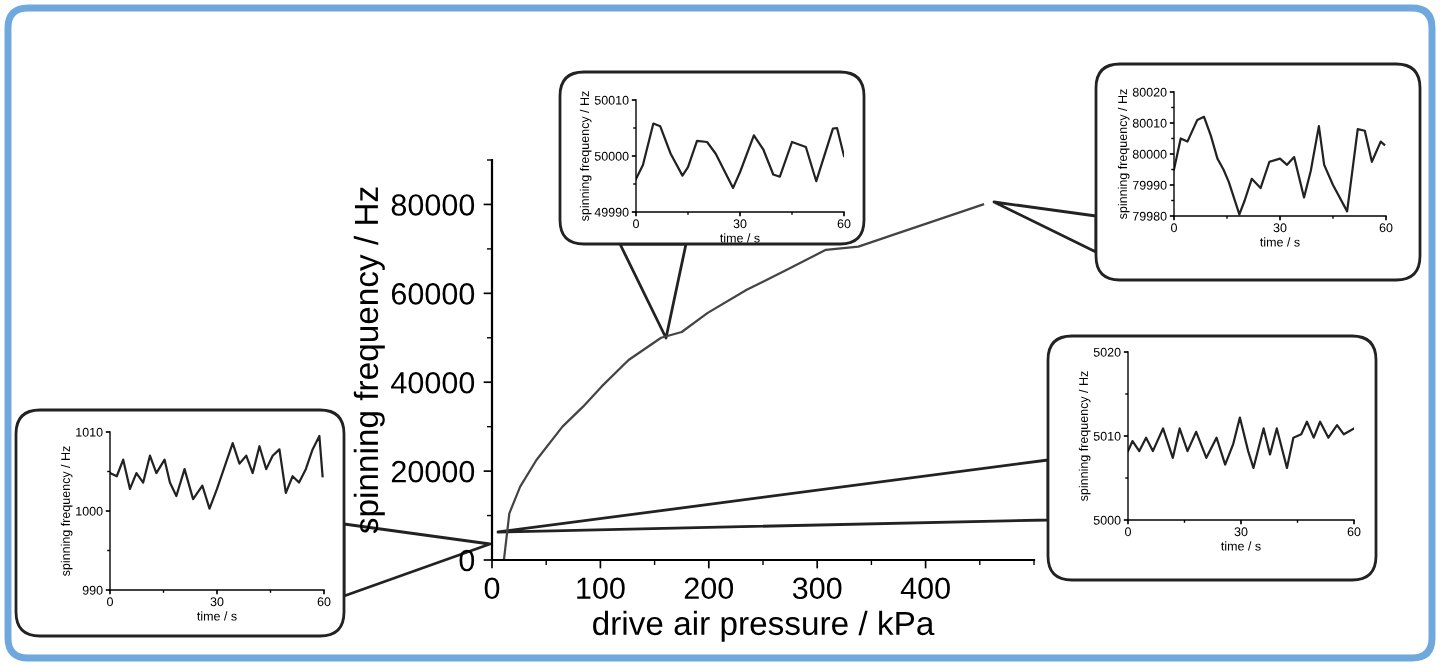  What do you see at coordinates (433, 471) in the screenshot?
I see `y-tick-label: 20000` at bounding box center [433, 471].